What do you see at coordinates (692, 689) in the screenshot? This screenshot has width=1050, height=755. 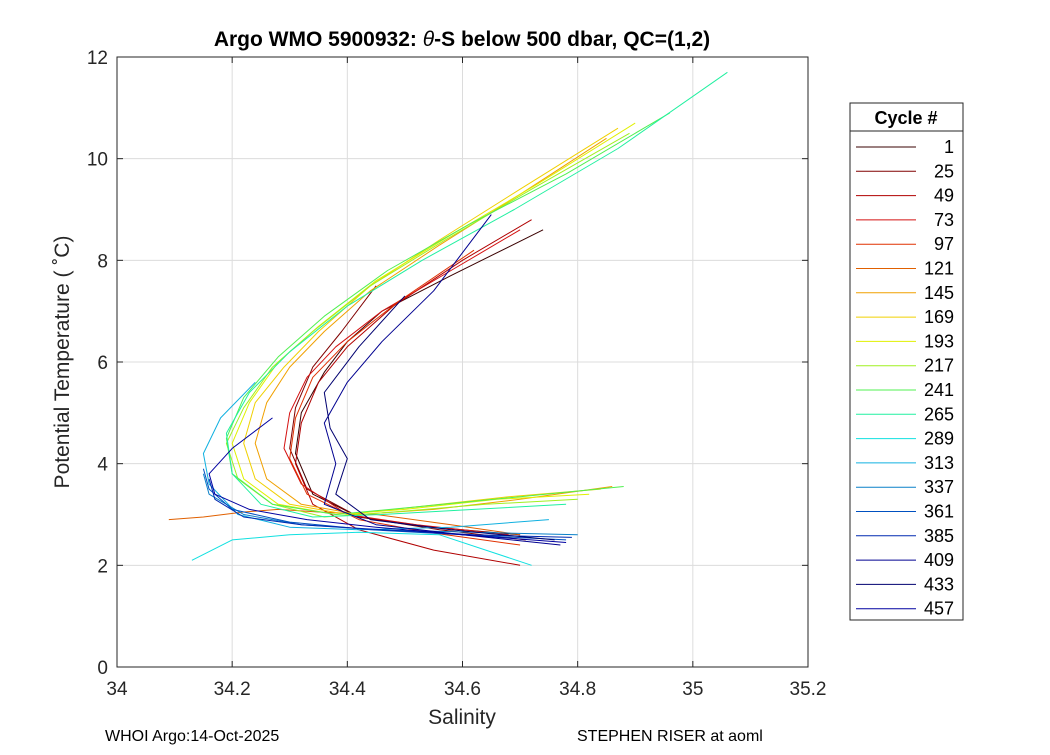 I see `x-tick-label: 35` at bounding box center [692, 689].